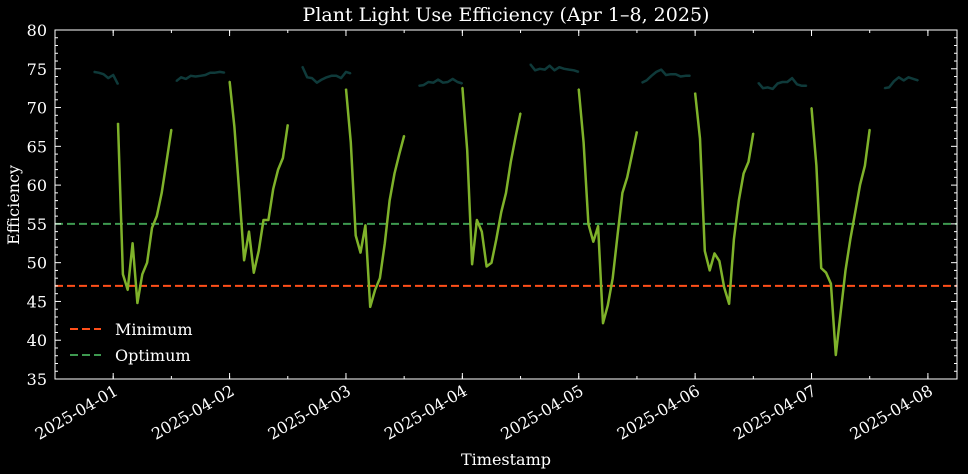  I want to click on x-tick-label: 2025-04-07, so click(774, 412).